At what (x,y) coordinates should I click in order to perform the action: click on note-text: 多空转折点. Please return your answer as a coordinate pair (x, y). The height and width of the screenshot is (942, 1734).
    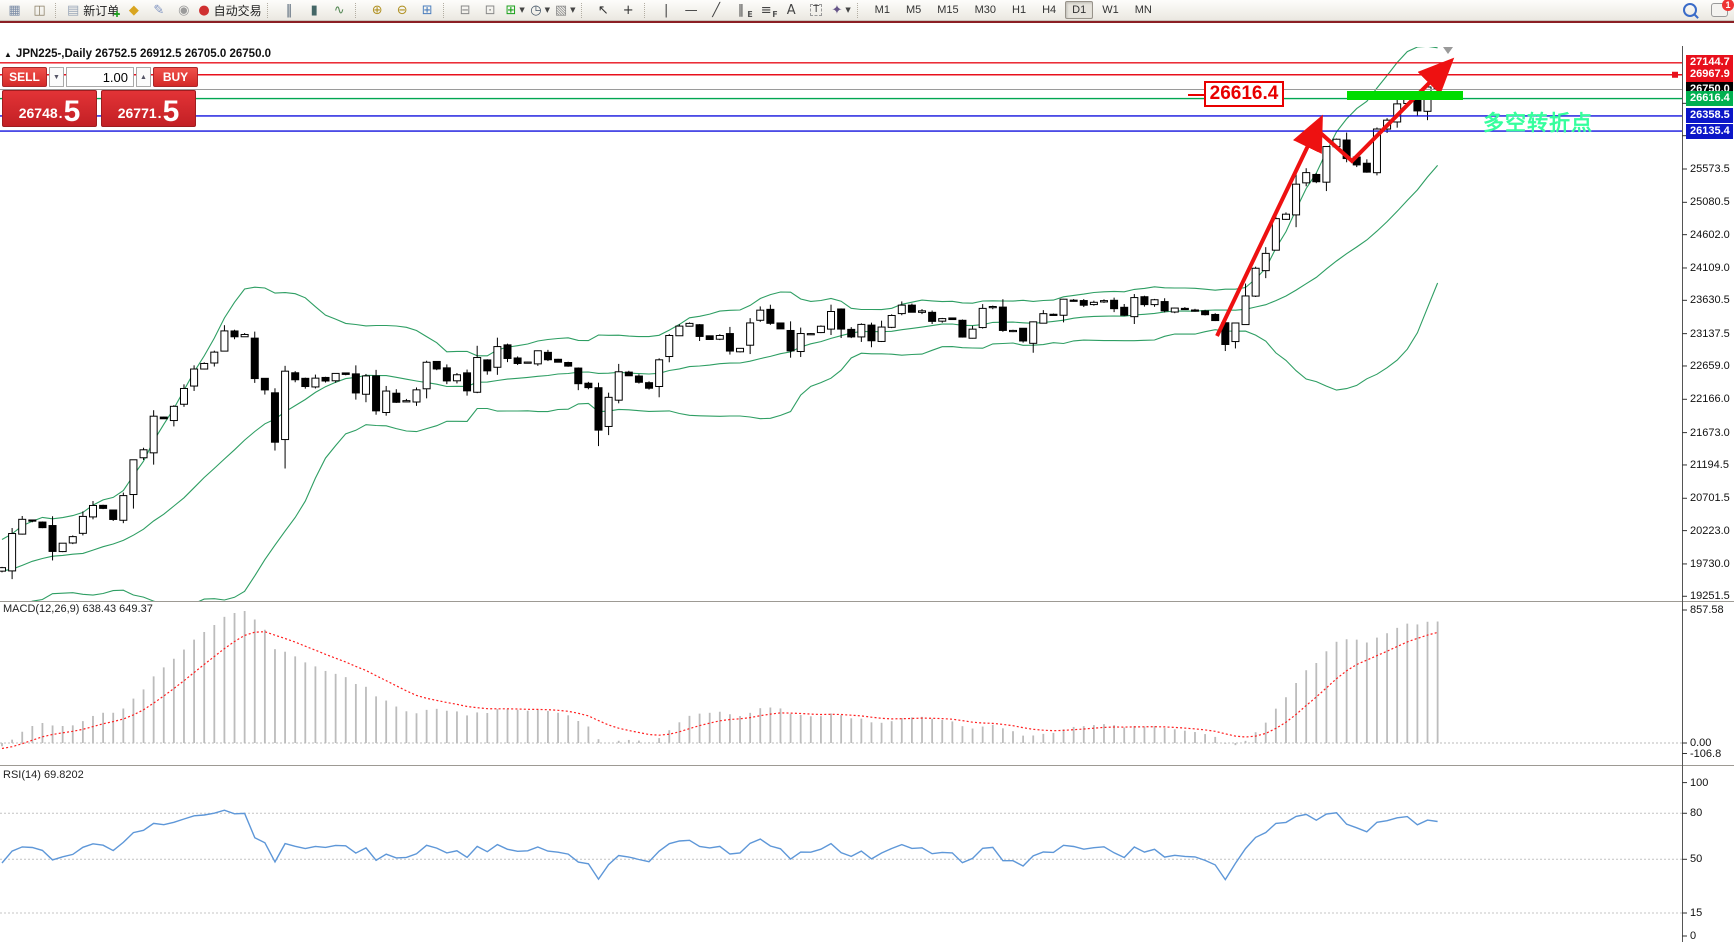
    Looking at the image, I should click on (1538, 123).